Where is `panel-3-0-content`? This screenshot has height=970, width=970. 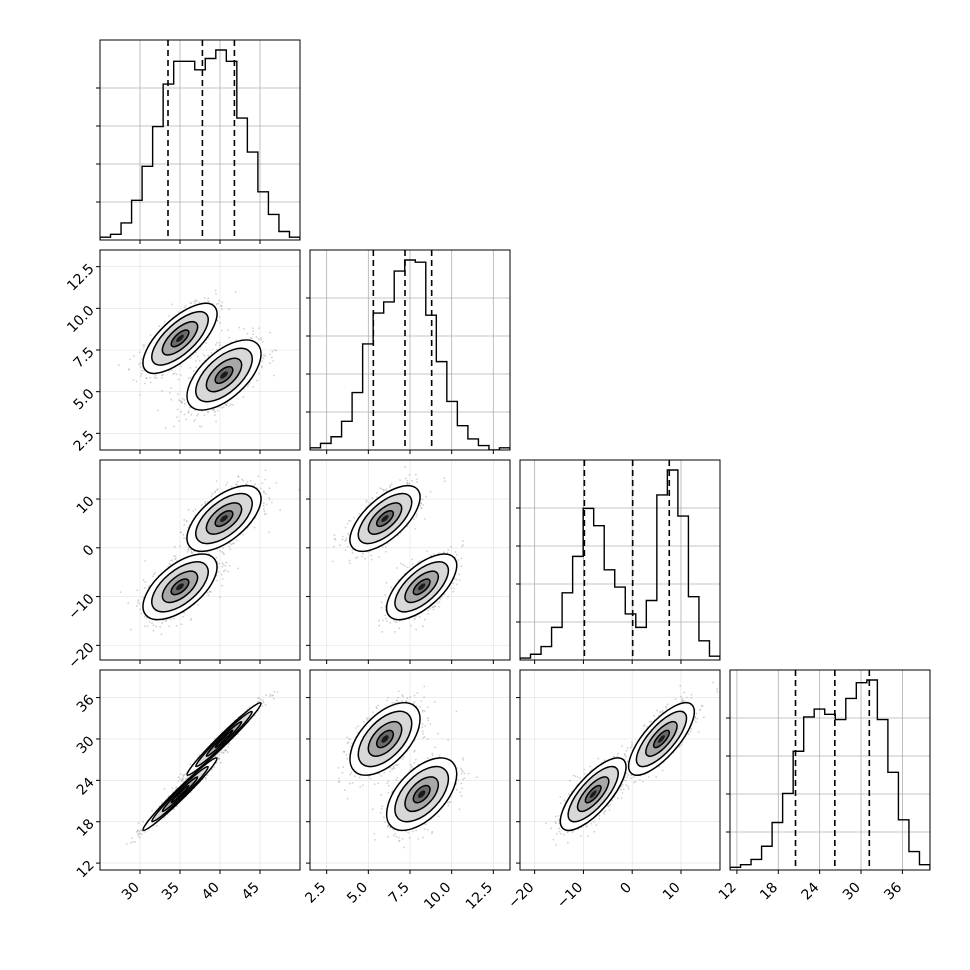
panel-3-0-content is located at coordinates (200, 770).